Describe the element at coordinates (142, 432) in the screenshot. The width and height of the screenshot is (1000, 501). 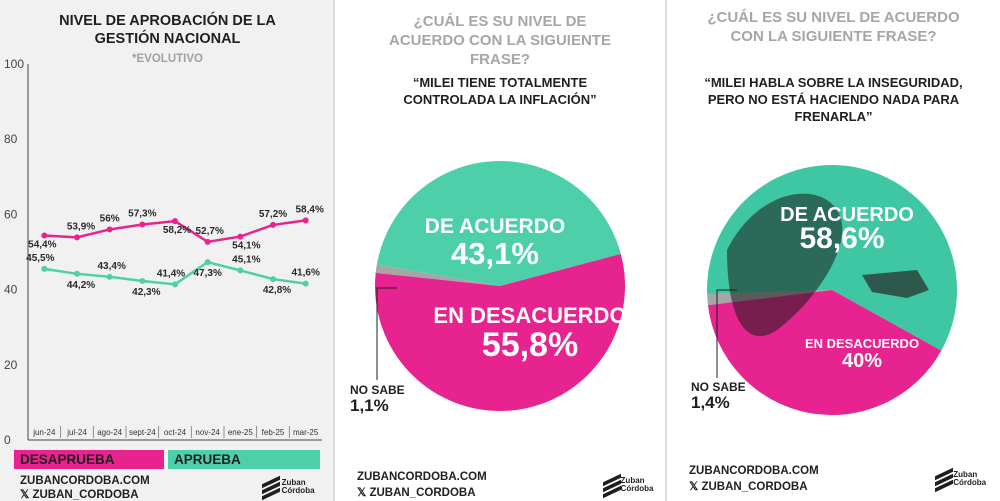
I see `x-tick-label: sept-24` at that location.